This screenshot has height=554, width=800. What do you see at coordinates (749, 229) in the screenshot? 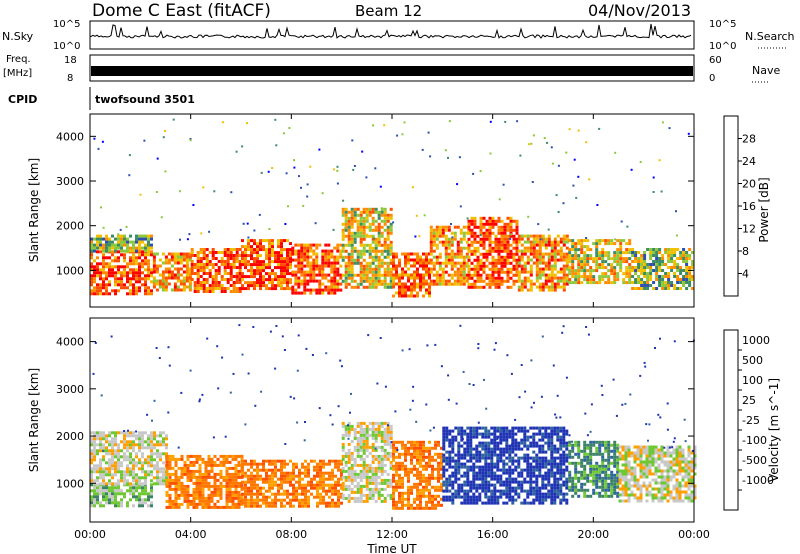
I see `power-colorbar-tick-label: 12` at bounding box center [749, 229].